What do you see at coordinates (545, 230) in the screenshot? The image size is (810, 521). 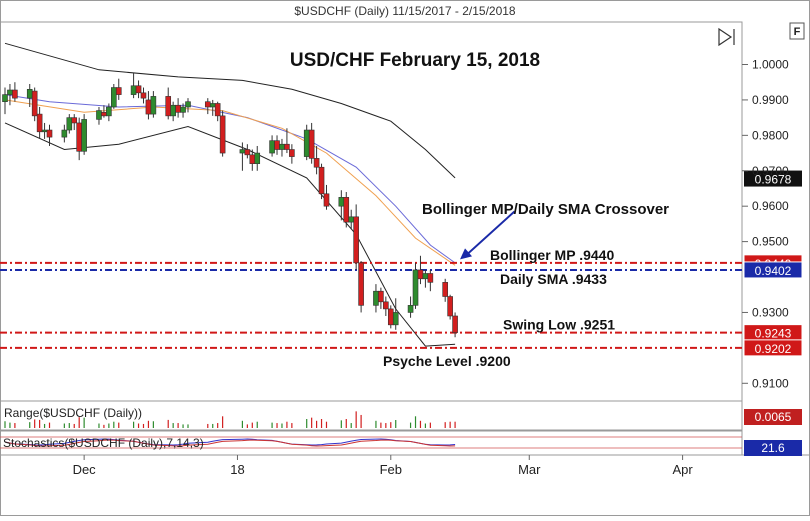 I see `annotations: Bollinger MP/Daily SMA Crossover` at bounding box center [545, 230].